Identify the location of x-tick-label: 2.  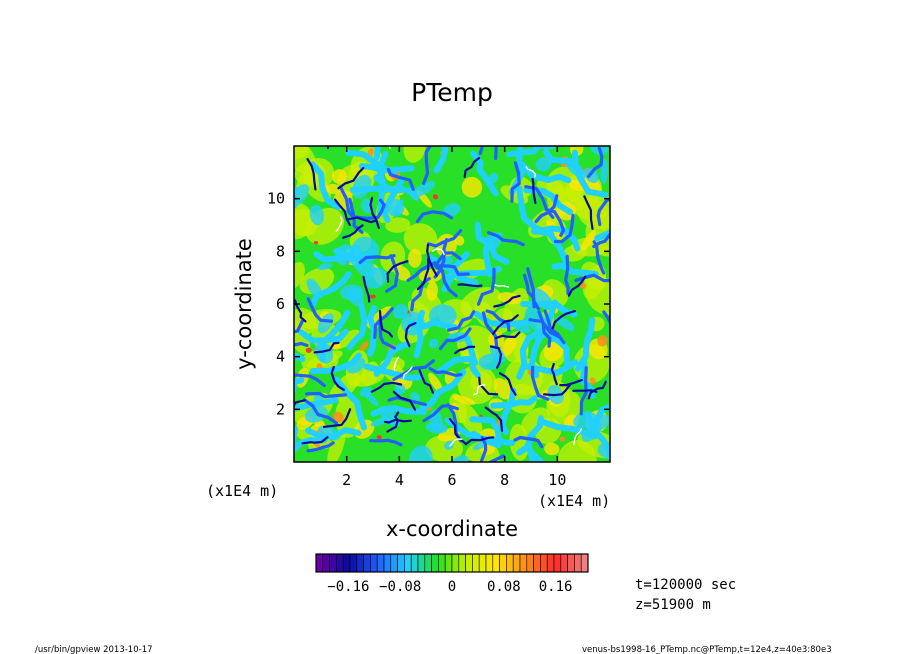
(346, 480).